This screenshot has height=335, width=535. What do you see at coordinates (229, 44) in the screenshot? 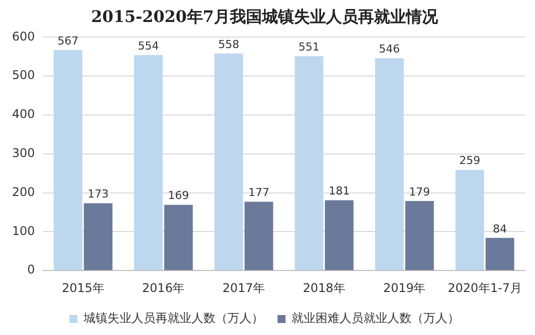
I see `data-label: 558` at bounding box center [229, 44].